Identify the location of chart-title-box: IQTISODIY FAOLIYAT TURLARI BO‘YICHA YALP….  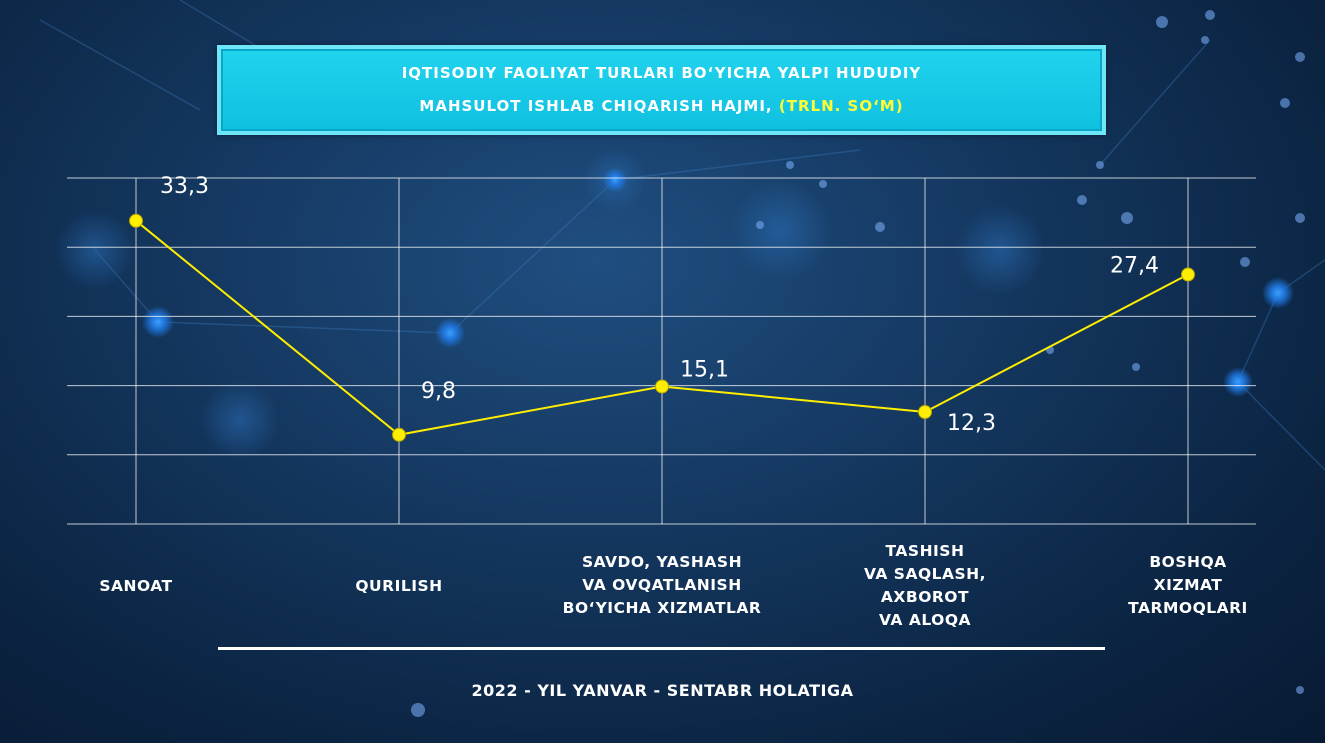
(661, 90).